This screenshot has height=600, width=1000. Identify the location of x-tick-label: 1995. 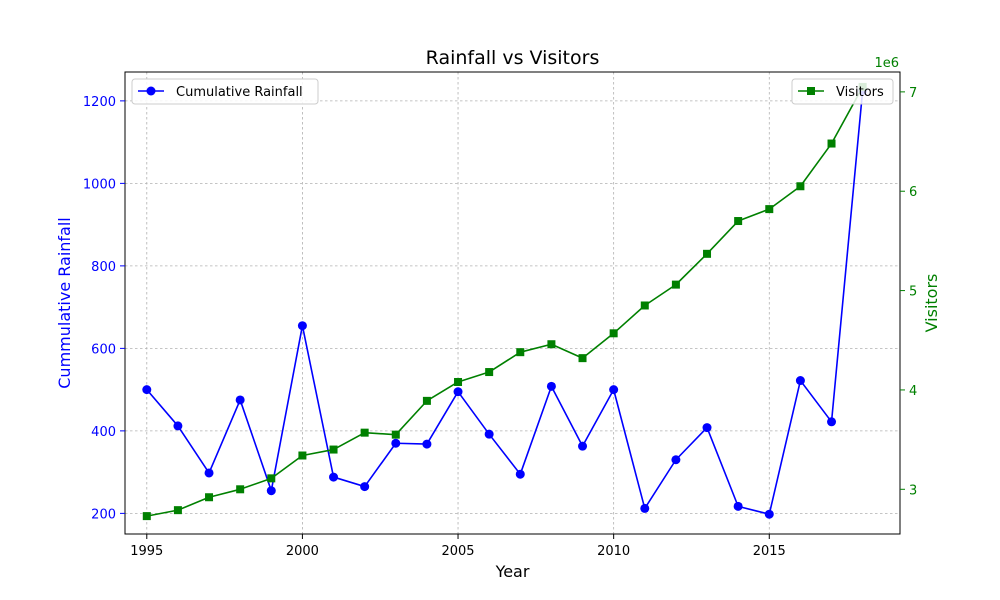
(146, 551).